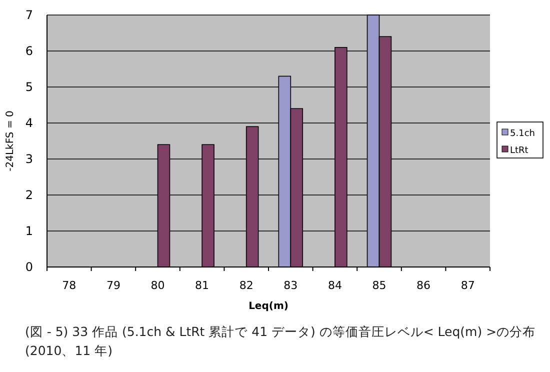 Image resolution: width=550 pixels, height=372 pixels. Describe the element at coordinates (335, 285) in the screenshot. I see `x-tick-label: 84` at that location.